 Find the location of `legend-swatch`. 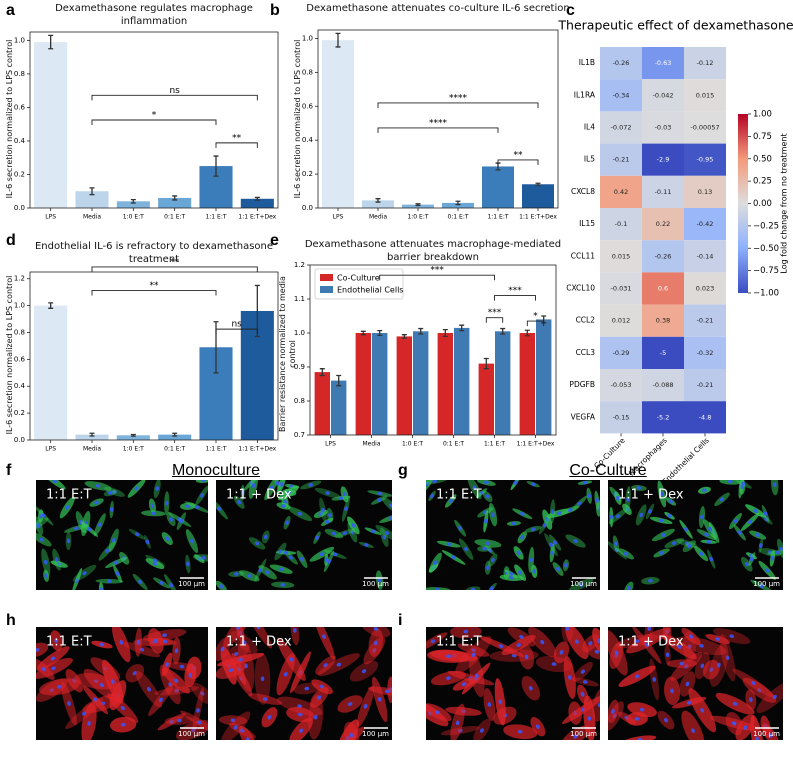

legend-swatch is located at coordinates (326, 277).